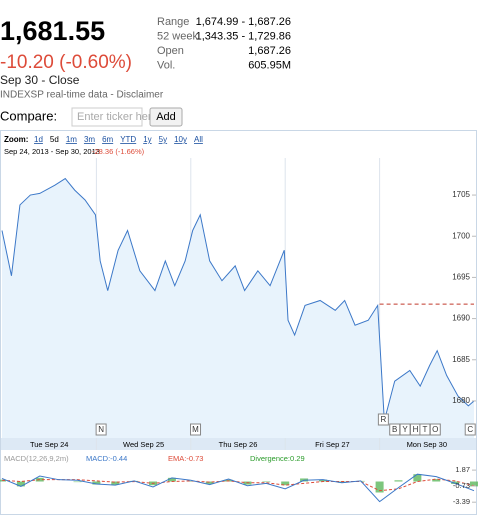 The height and width of the screenshot is (520, 480). What do you see at coordinates (277, 458) in the screenshot?
I see `divergence-label: Divergence:0.29` at bounding box center [277, 458].